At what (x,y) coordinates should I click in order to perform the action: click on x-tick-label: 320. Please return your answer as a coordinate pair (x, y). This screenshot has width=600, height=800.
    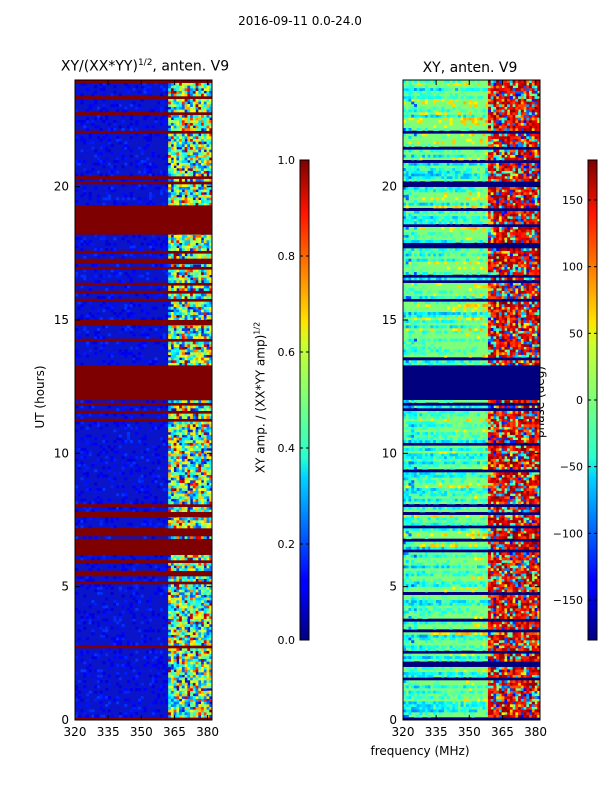
    Looking at the image, I should click on (75, 732).